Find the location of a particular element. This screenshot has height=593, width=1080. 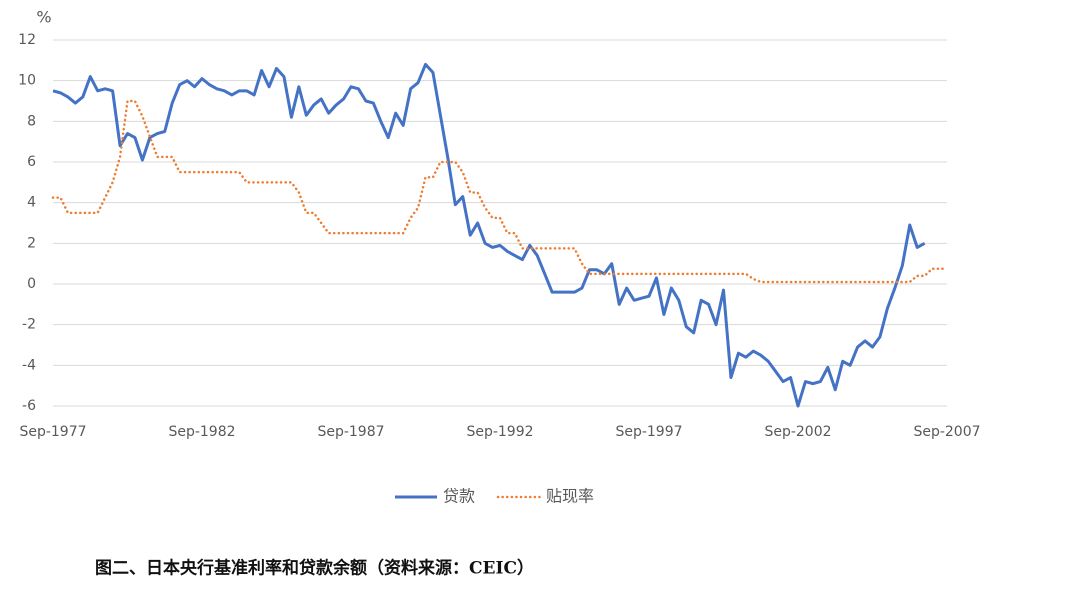

x-tick-label: Sep-1987 is located at coordinates (350, 432).